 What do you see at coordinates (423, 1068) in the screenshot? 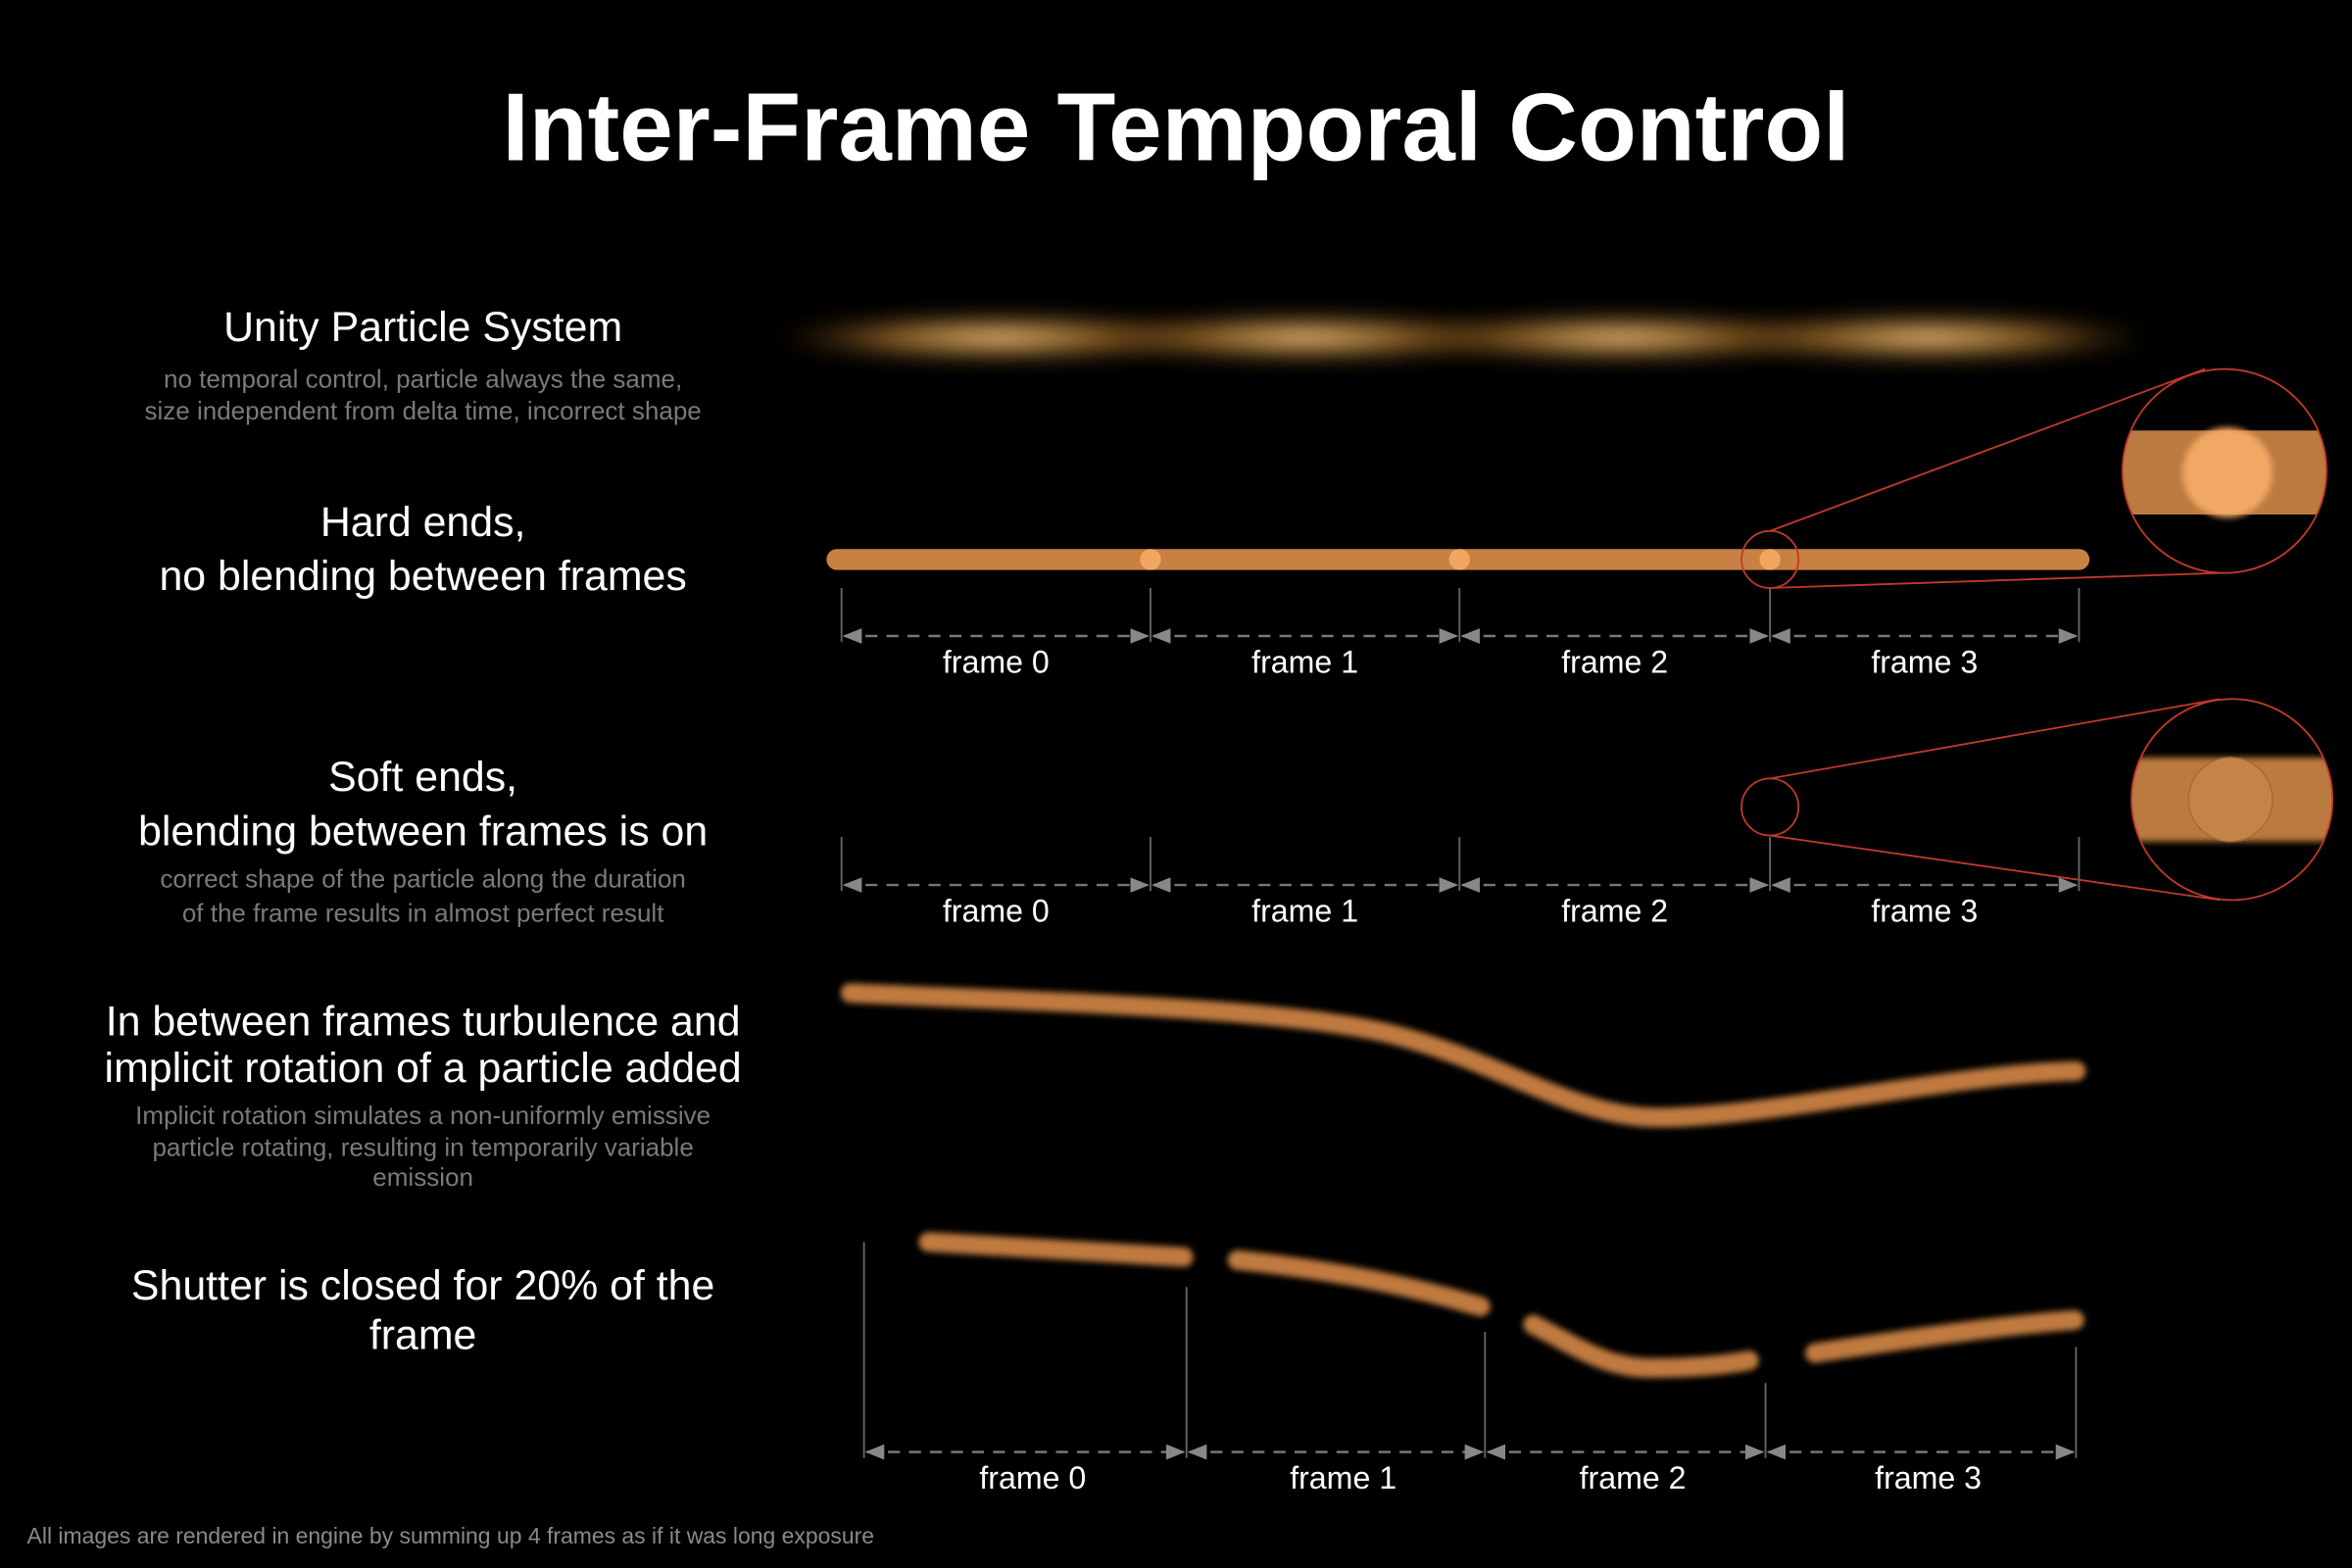
I see `row-heading: implicit rotation of a particle added` at bounding box center [423, 1068].